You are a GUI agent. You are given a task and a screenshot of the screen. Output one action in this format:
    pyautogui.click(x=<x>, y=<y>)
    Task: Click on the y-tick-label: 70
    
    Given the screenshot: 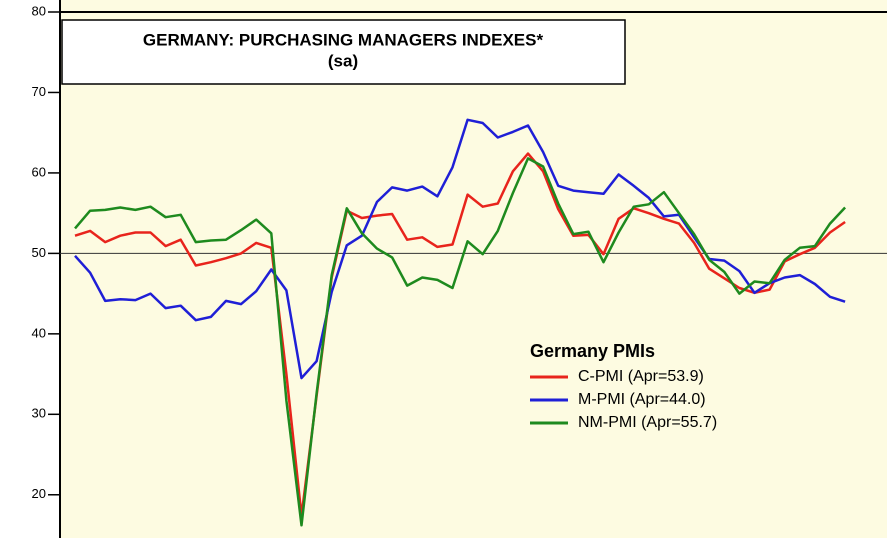 What is the action you would take?
    pyautogui.click(x=39, y=91)
    